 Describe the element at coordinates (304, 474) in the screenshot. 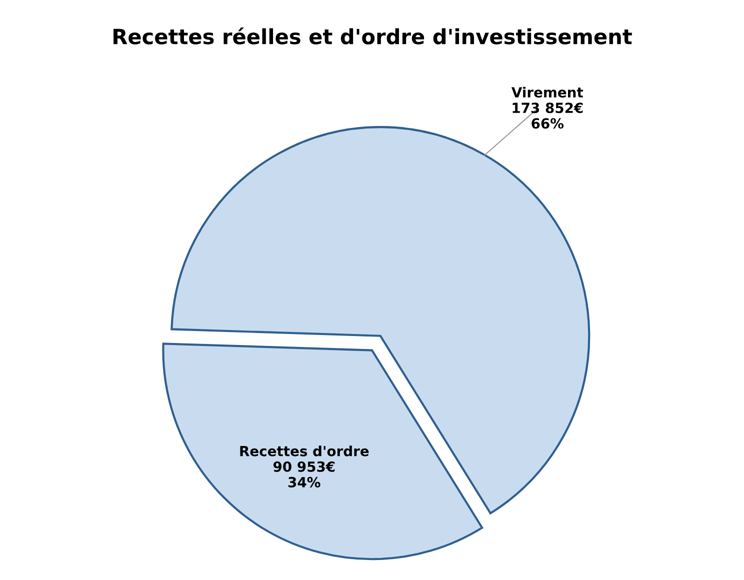

I see `data-label: 90 953€ 34%` at that location.